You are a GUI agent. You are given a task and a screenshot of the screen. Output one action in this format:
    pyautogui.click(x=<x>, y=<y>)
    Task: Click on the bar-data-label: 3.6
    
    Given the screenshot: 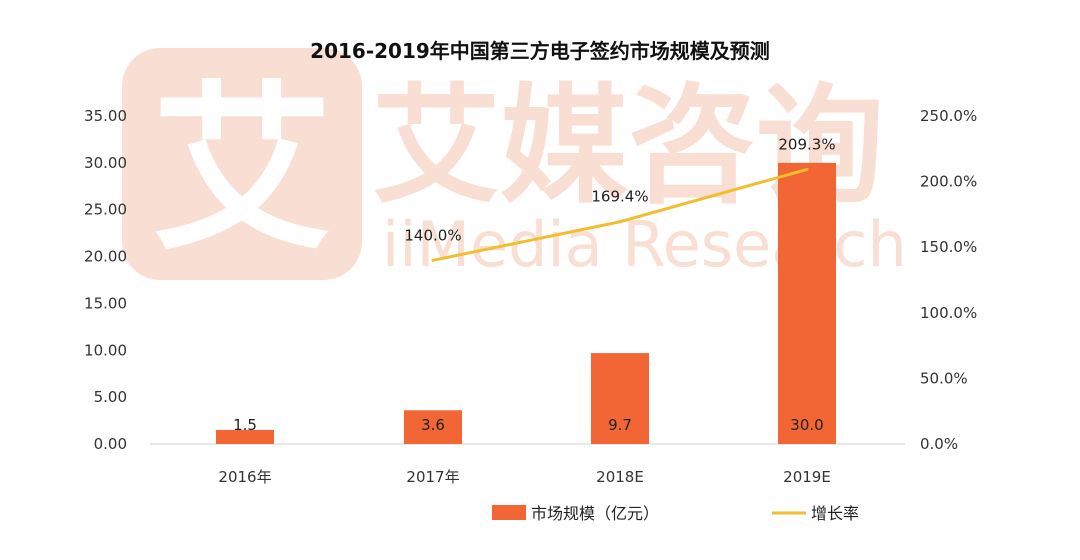 What is the action you would take?
    pyautogui.click(x=433, y=425)
    